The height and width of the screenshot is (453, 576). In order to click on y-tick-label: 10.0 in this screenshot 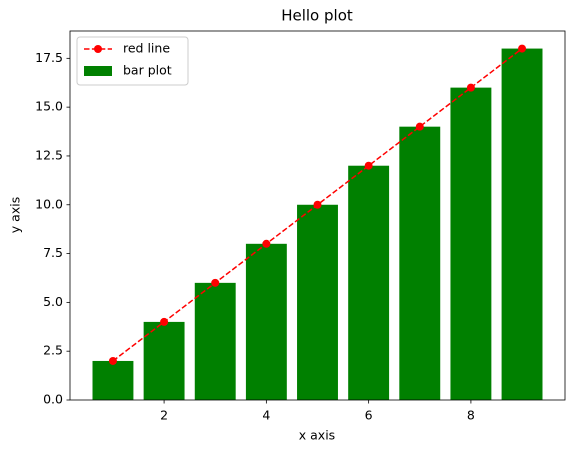, I will do `click(49, 203)`.